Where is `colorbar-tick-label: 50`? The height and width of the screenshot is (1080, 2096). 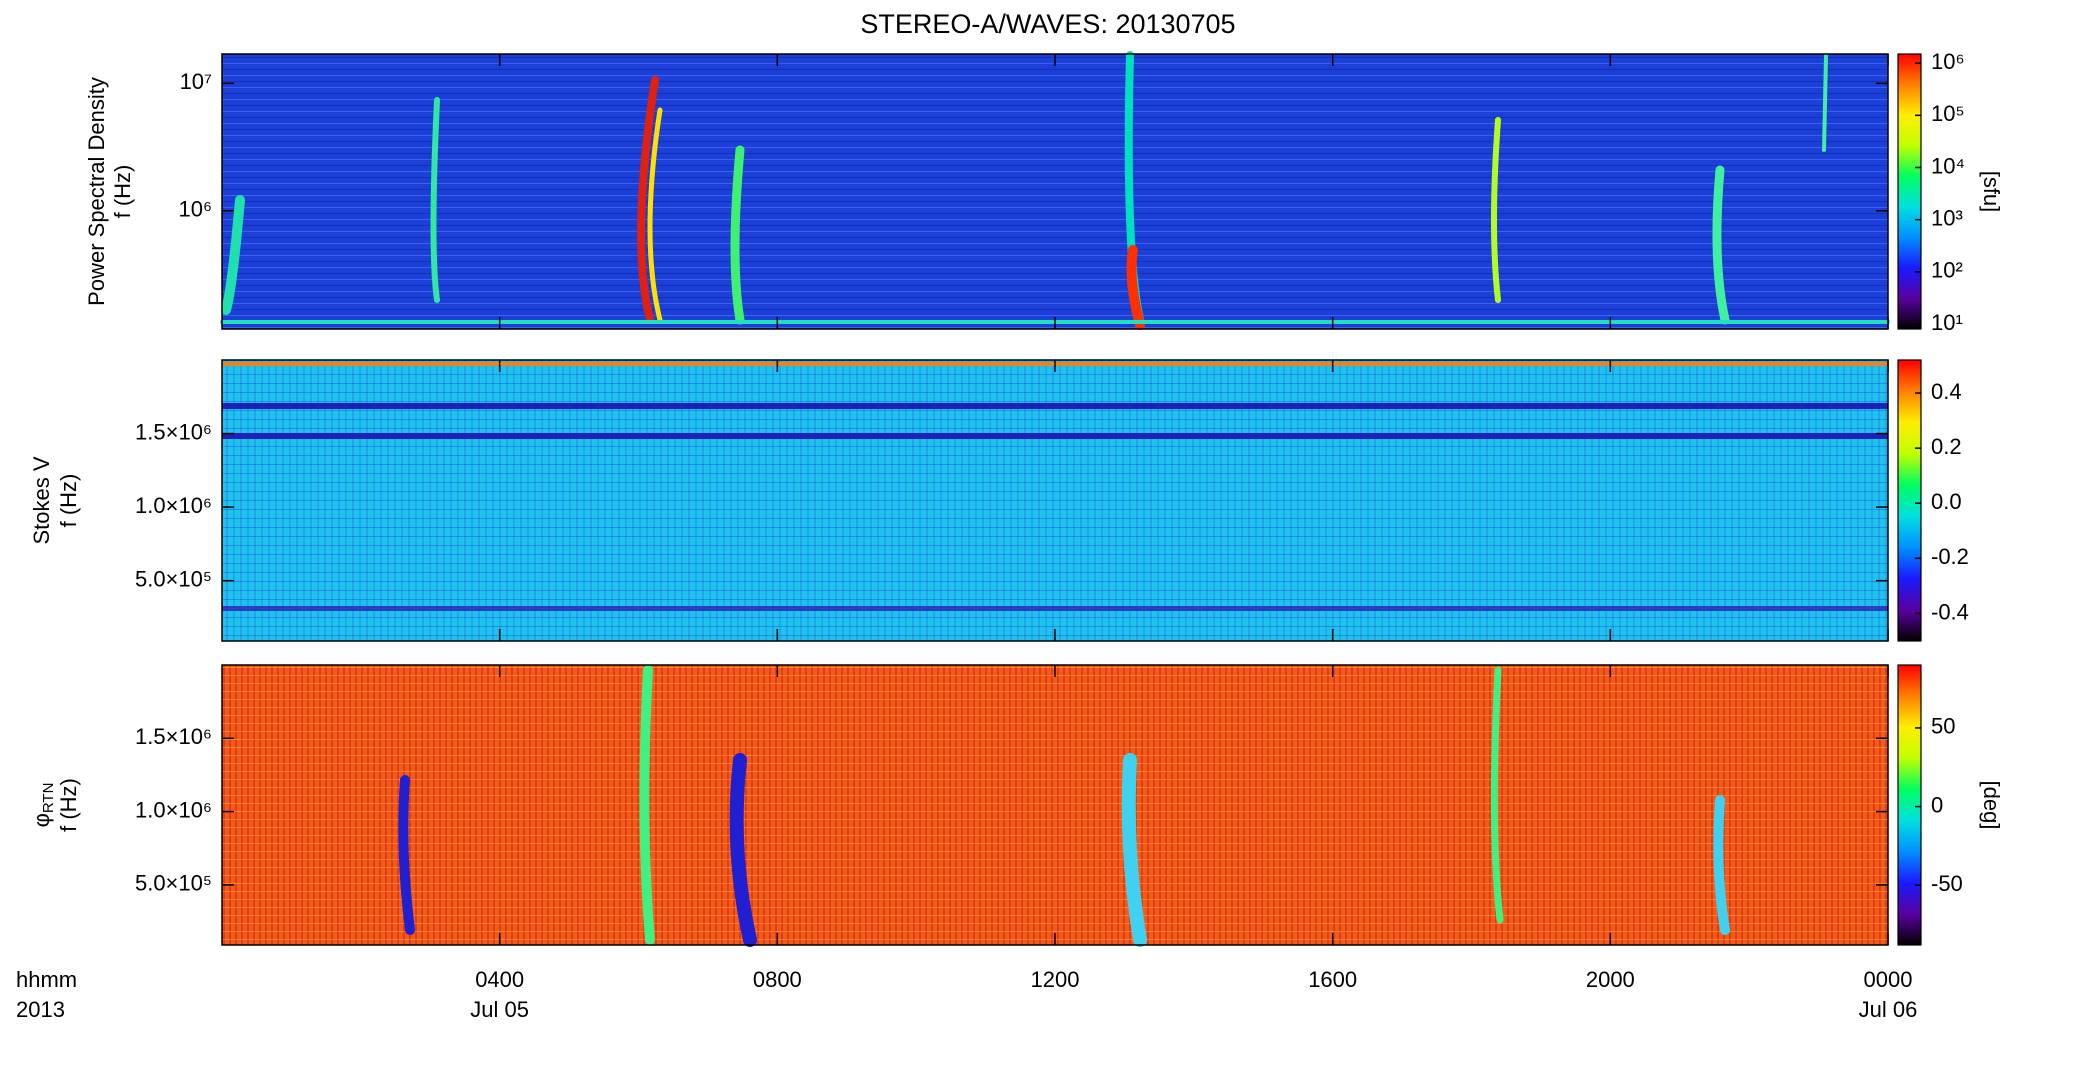 colorbar-tick-label: 50 is located at coordinates (1943, 726).